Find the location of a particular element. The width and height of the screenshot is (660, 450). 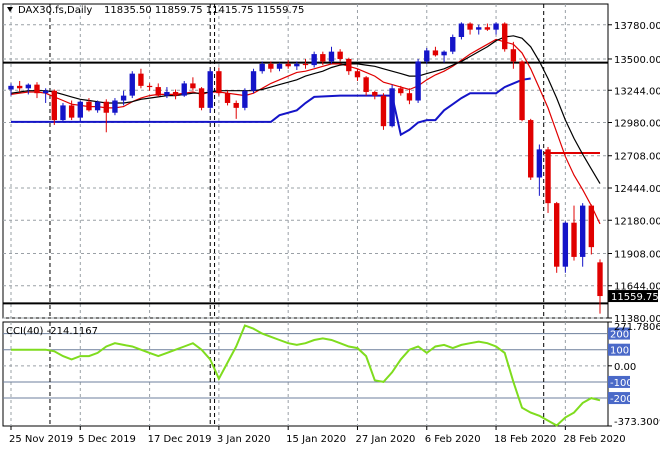

price-tick-label: 13244.00 is located at coordinates (637, 91).